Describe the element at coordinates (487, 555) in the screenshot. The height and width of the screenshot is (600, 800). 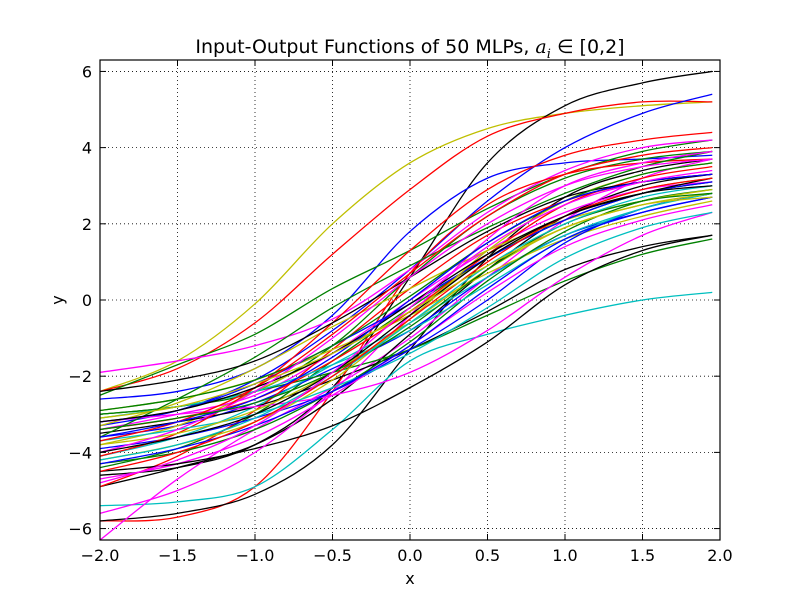
I see `x-tick-label: 0.5` at that location.